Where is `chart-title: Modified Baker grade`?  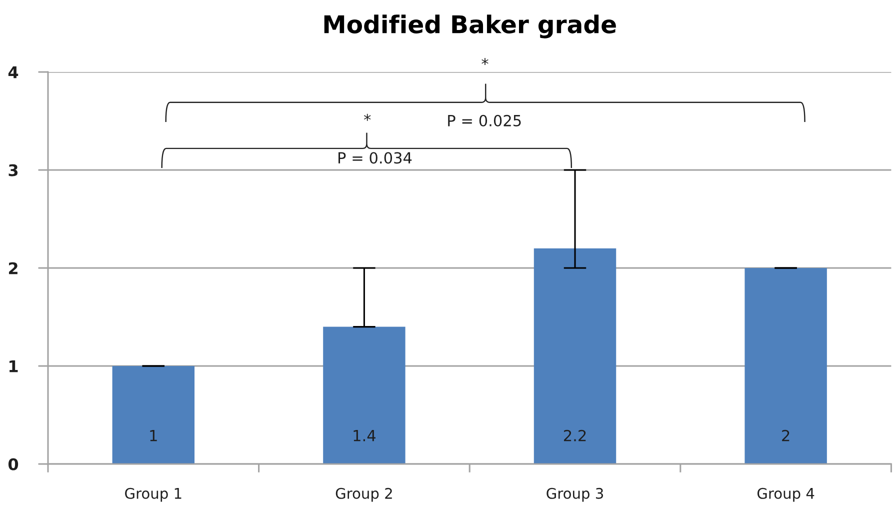 chart-title: Modified Baker grade is located at coordinates (470, 26).